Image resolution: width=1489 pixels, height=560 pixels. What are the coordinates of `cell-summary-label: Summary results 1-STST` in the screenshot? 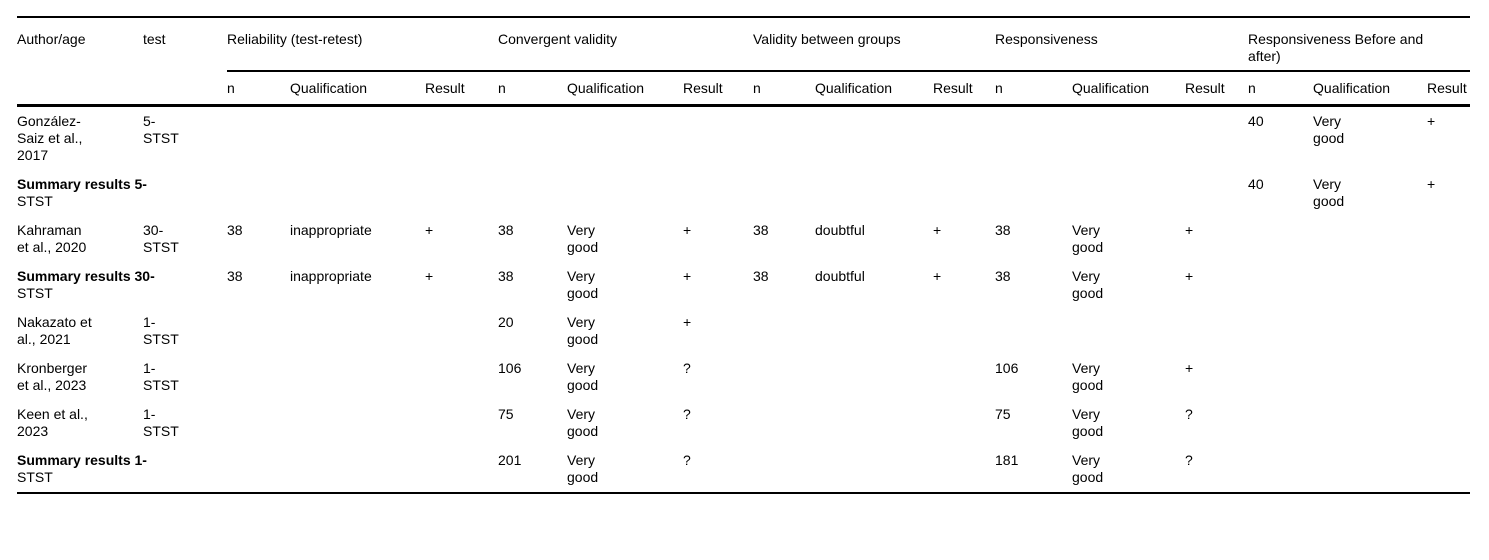 It's located at (122, 469).